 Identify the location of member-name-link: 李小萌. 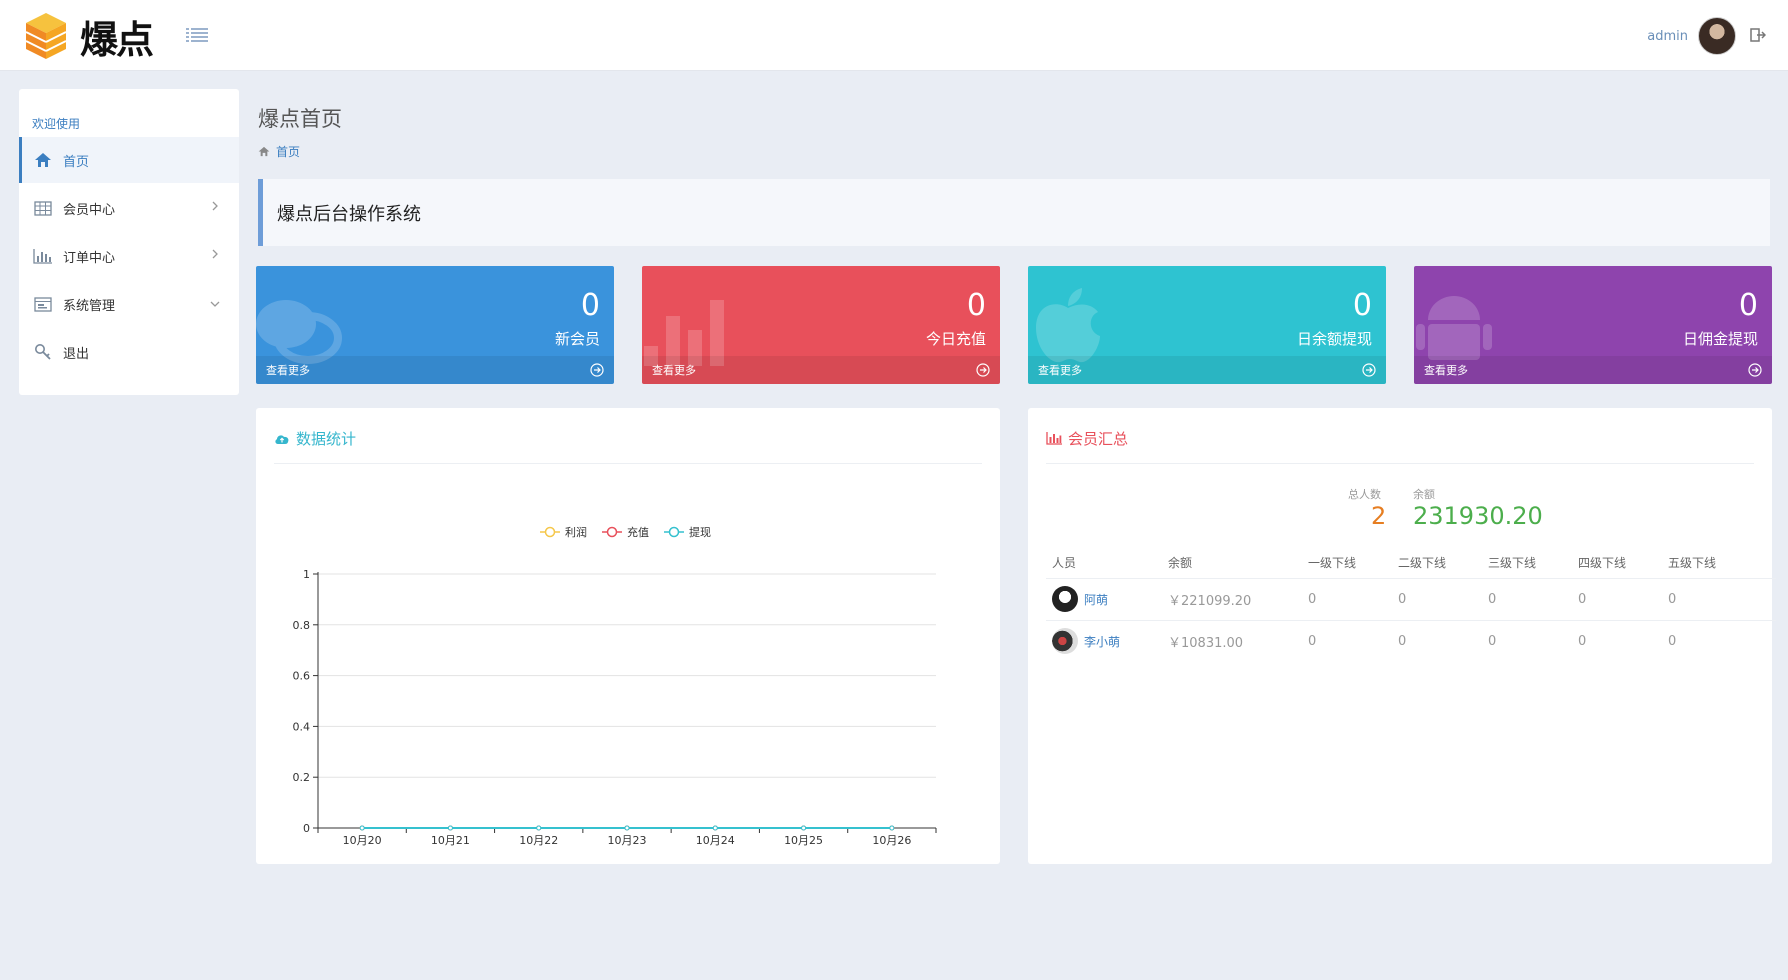
(1102, 641).